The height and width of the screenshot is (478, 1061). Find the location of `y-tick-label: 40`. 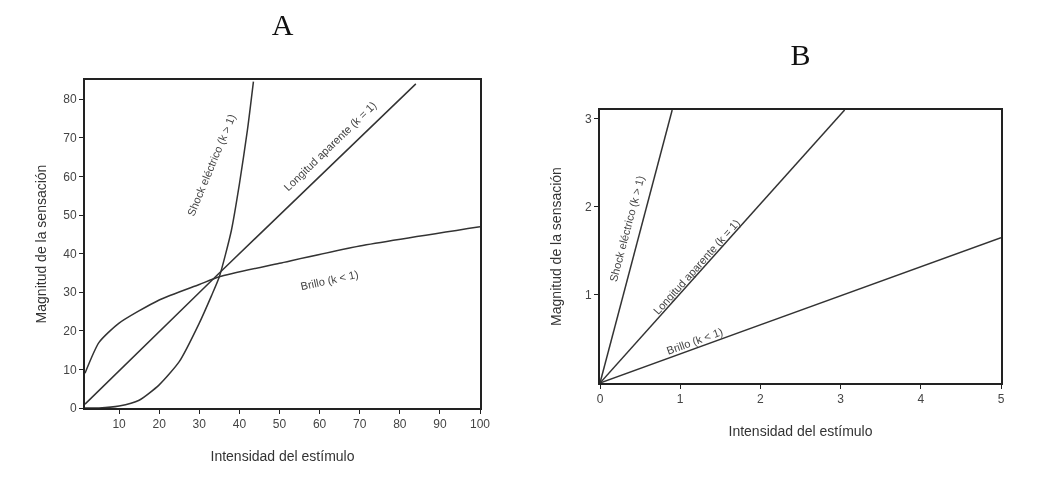

y-tick-label: 40 is located at coordinates (70, 253).